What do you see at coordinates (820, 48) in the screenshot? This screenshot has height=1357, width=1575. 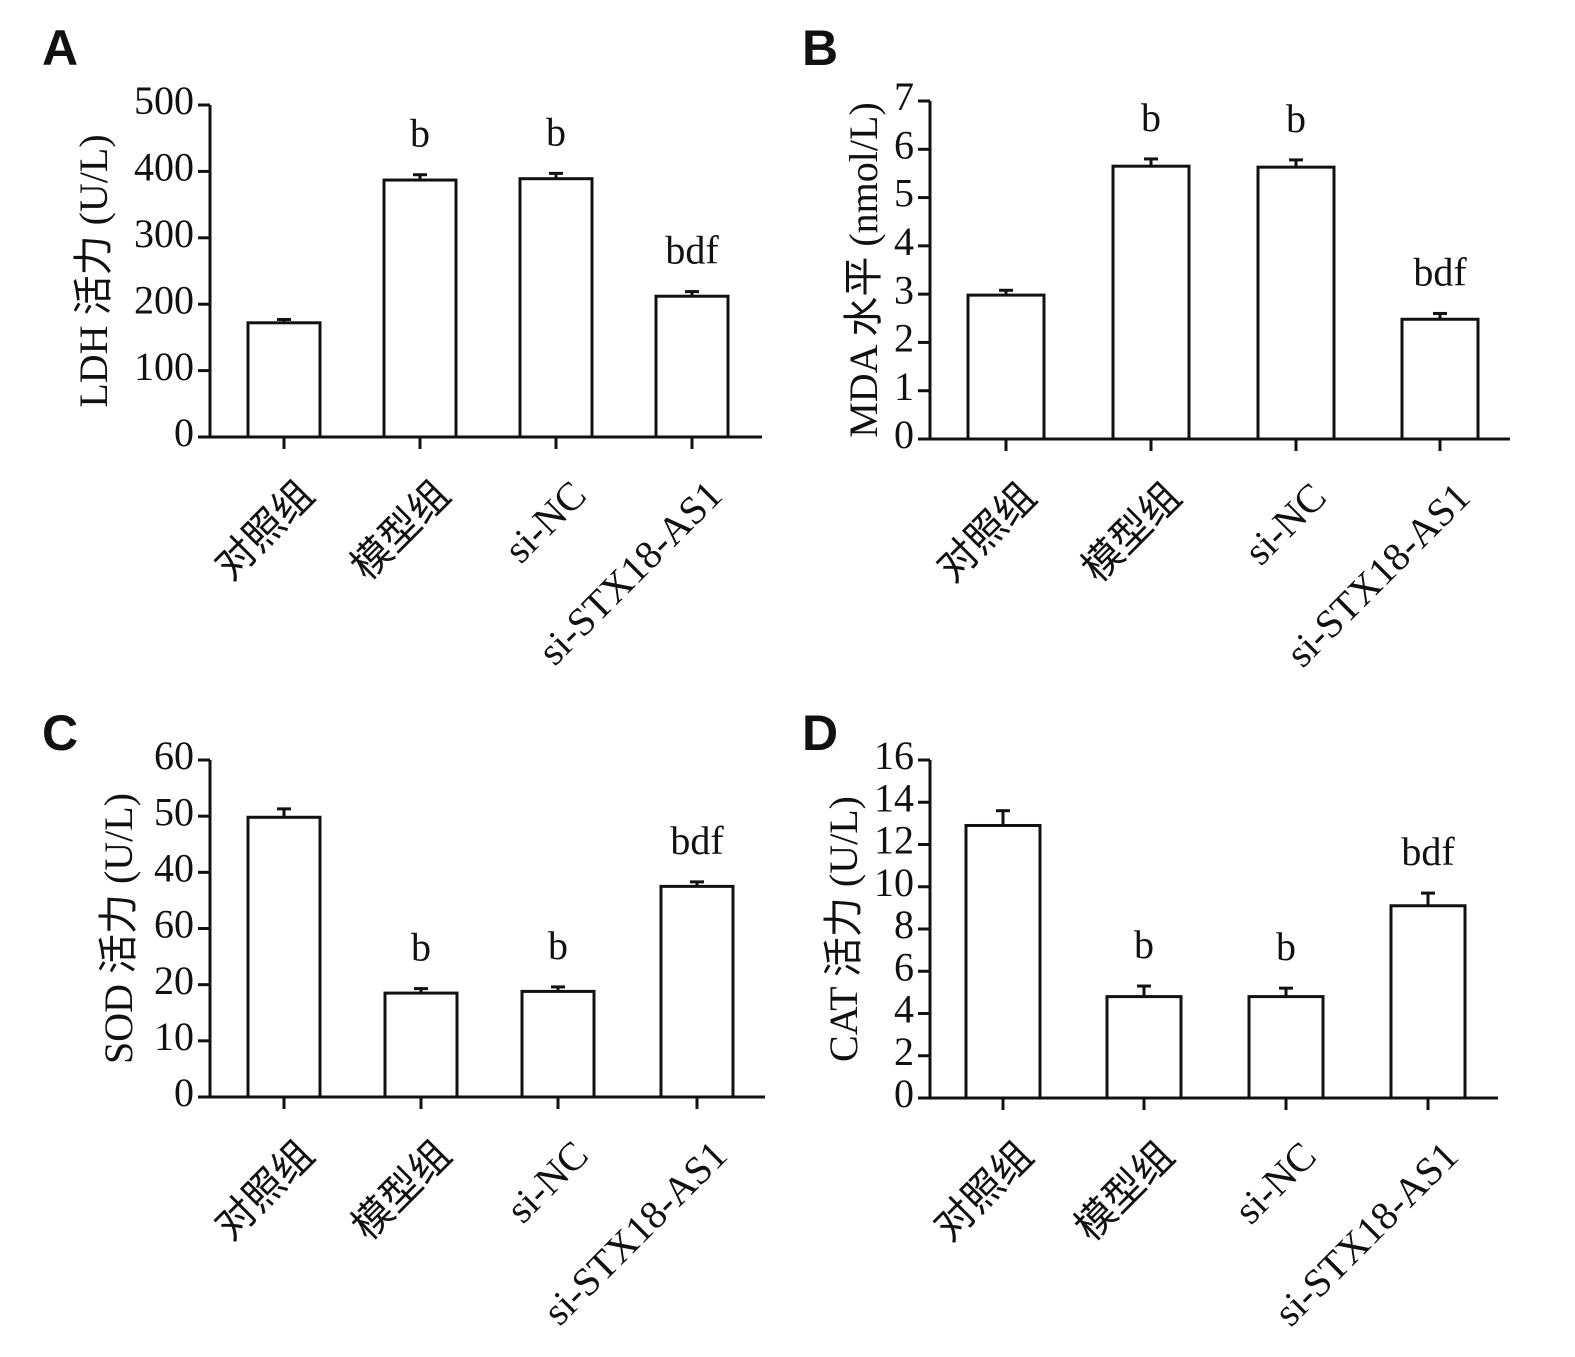 I see `panel-label: B` at bounding box center [820, 48].